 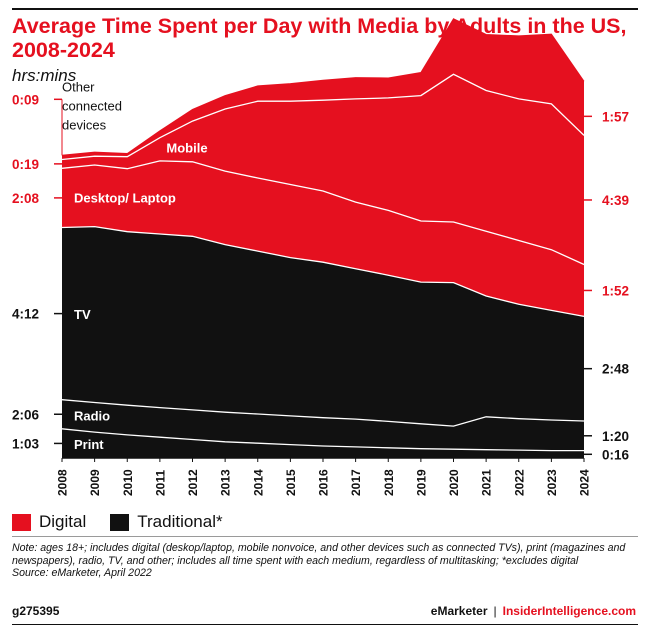 I want to click on value-label-right-desktop-laptop: 1:52, so click(x=615, y=290).